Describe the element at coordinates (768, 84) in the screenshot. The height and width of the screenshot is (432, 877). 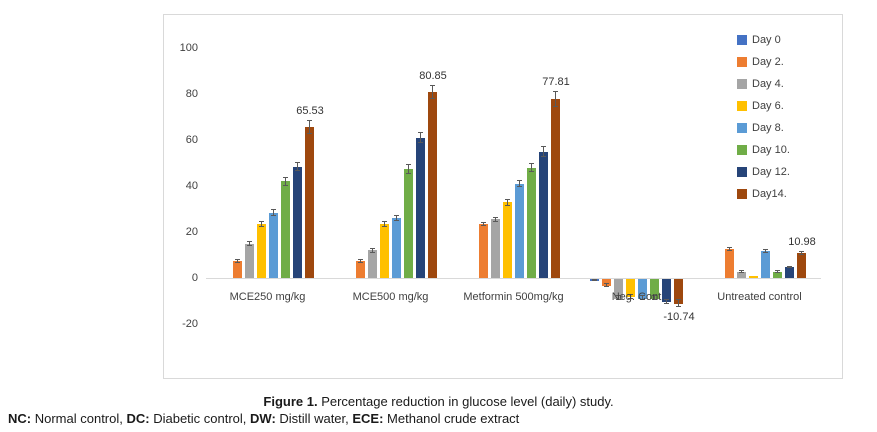
I see `legend-label: Day 4.` at that location.